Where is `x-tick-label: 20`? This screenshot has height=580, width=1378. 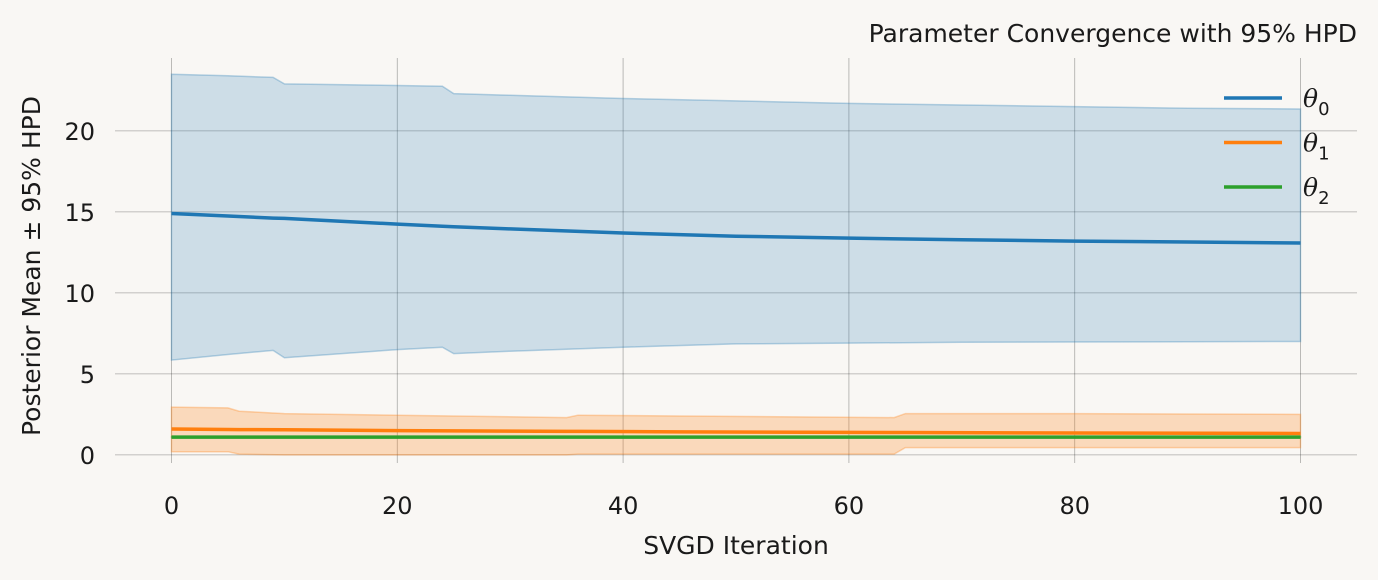
x-tick-label: 20 is located at coordinates (397, 506).